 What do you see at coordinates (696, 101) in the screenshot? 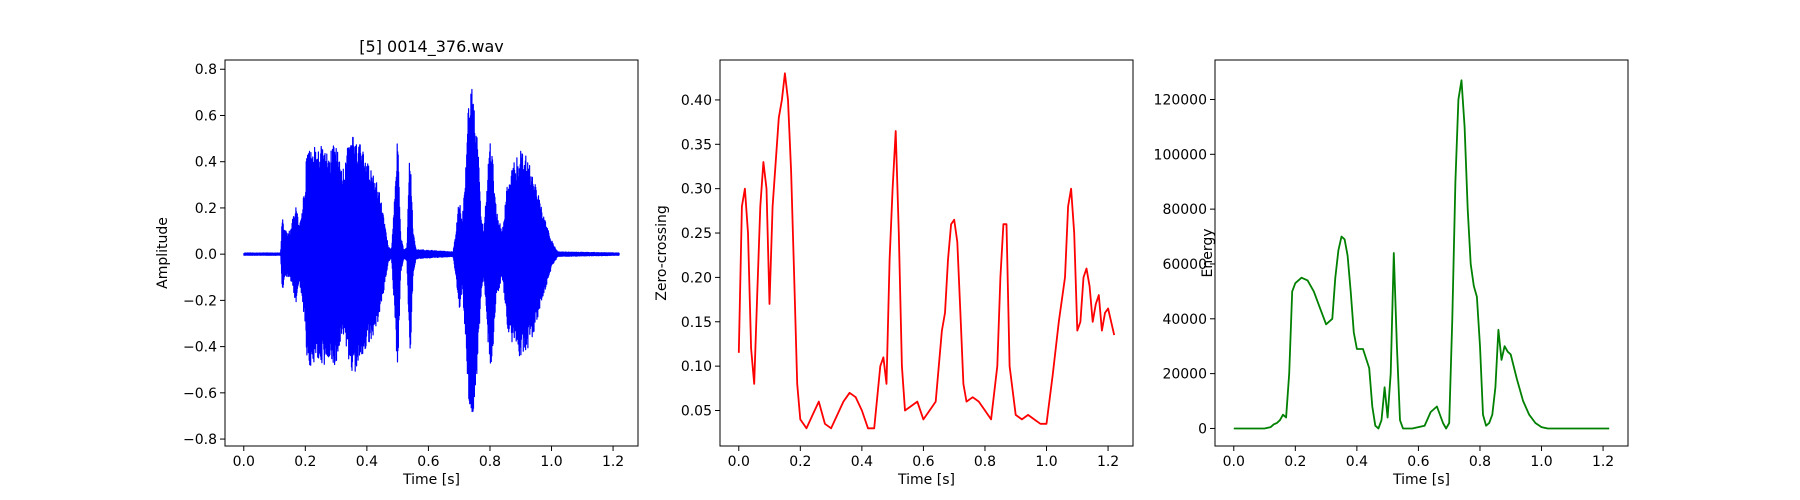
I see `y-tick-label: 0.40` at bounding box center [696, 101].